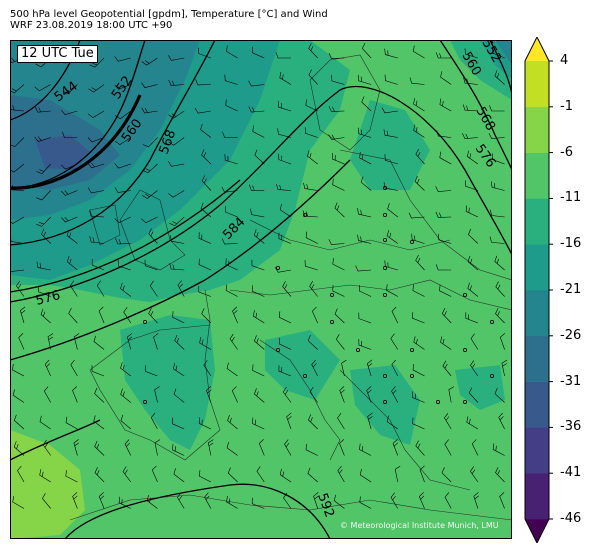  Describe the element at coordinates (571, 518) in the screenshot. I see `colorbar-tick-label: -46` at that location.